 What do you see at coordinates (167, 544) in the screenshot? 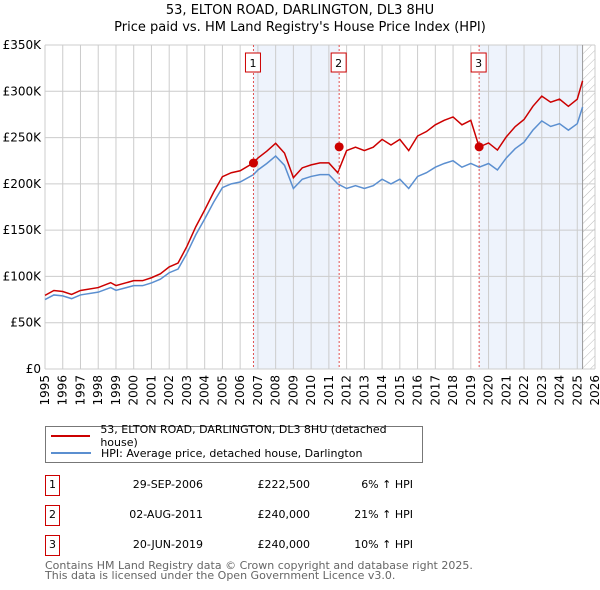
I see `sale-date: 20-JUN-2019` at bounding box center [167, 544].